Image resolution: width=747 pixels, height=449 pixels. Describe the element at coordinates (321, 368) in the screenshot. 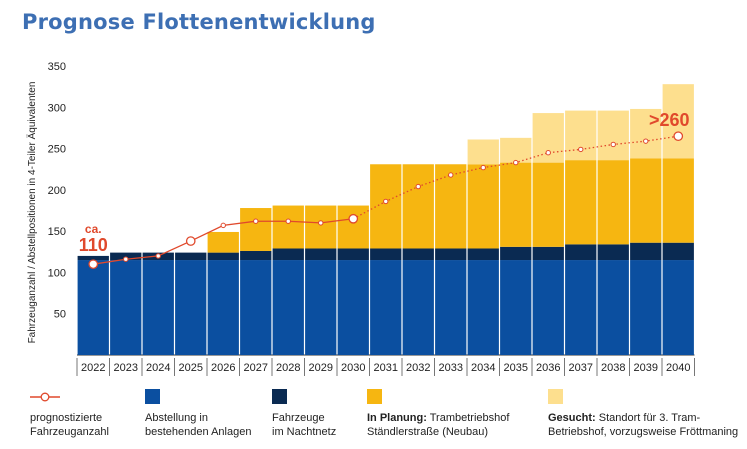

I see `x-tick-label: 2029` at that location.